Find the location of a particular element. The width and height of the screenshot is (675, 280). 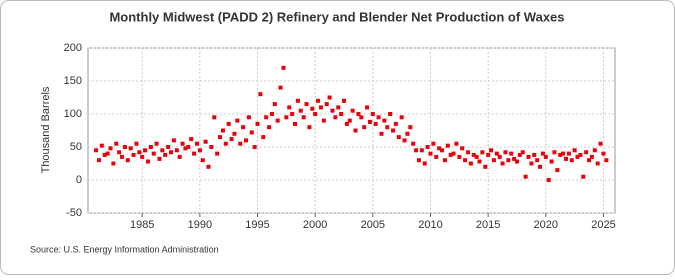

x-tick-label: 1995 is located at coordinates (257, 225).